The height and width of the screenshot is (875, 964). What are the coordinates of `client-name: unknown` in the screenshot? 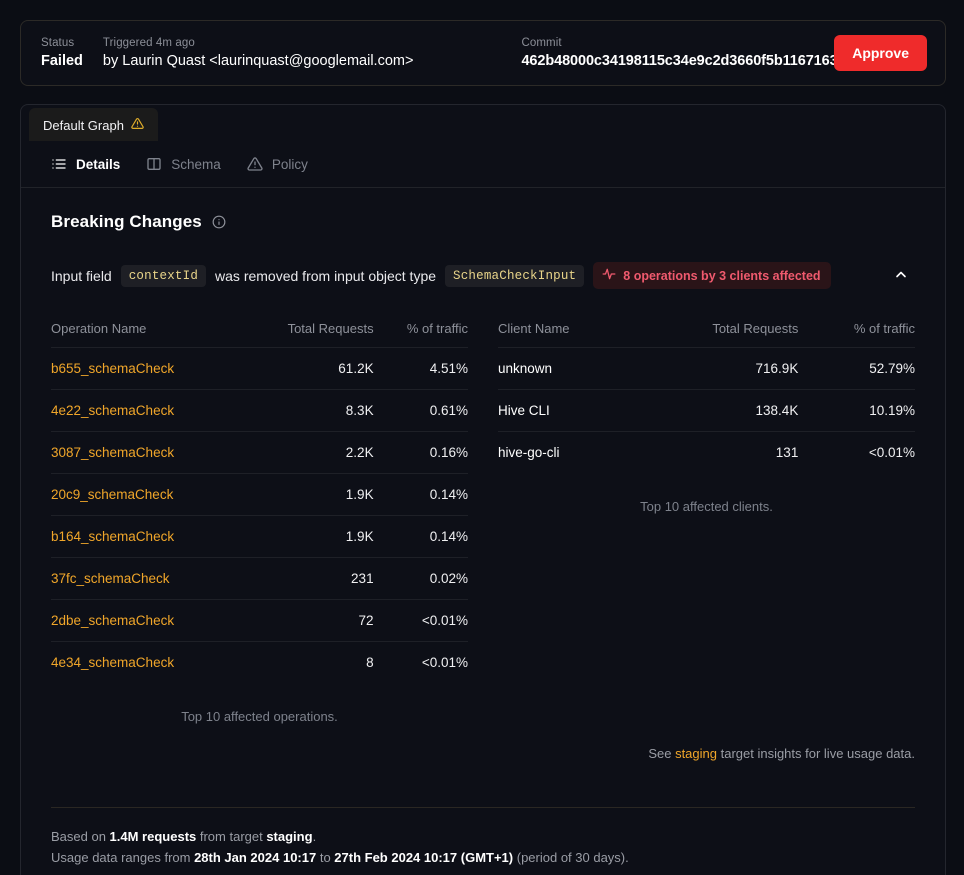 It's located at (566, 368).